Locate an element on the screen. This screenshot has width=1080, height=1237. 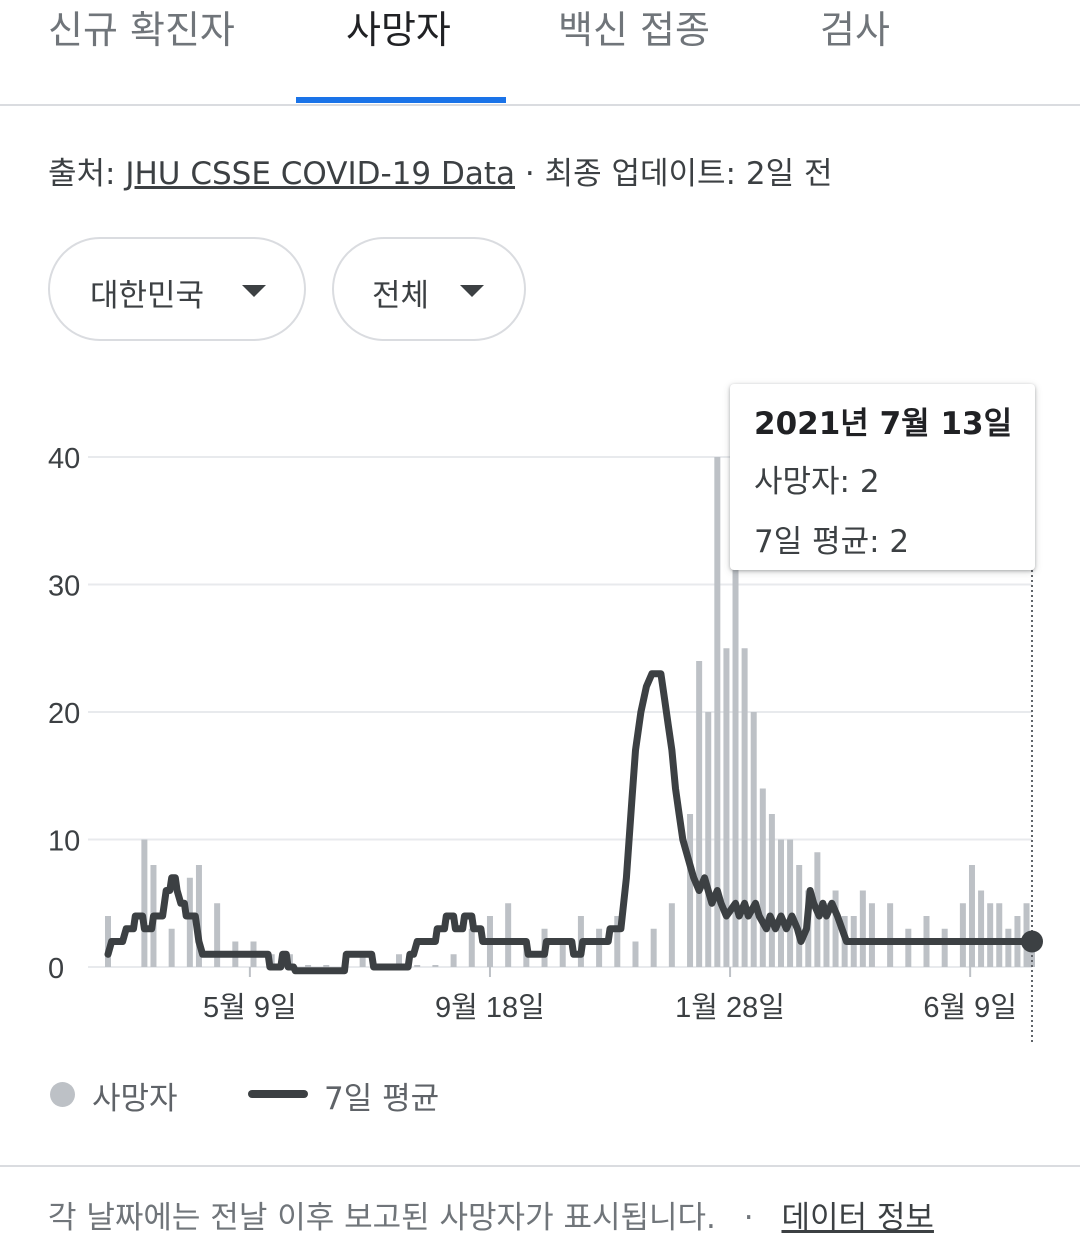
tab-tests: 검사 is located at coordinates (855, 30).